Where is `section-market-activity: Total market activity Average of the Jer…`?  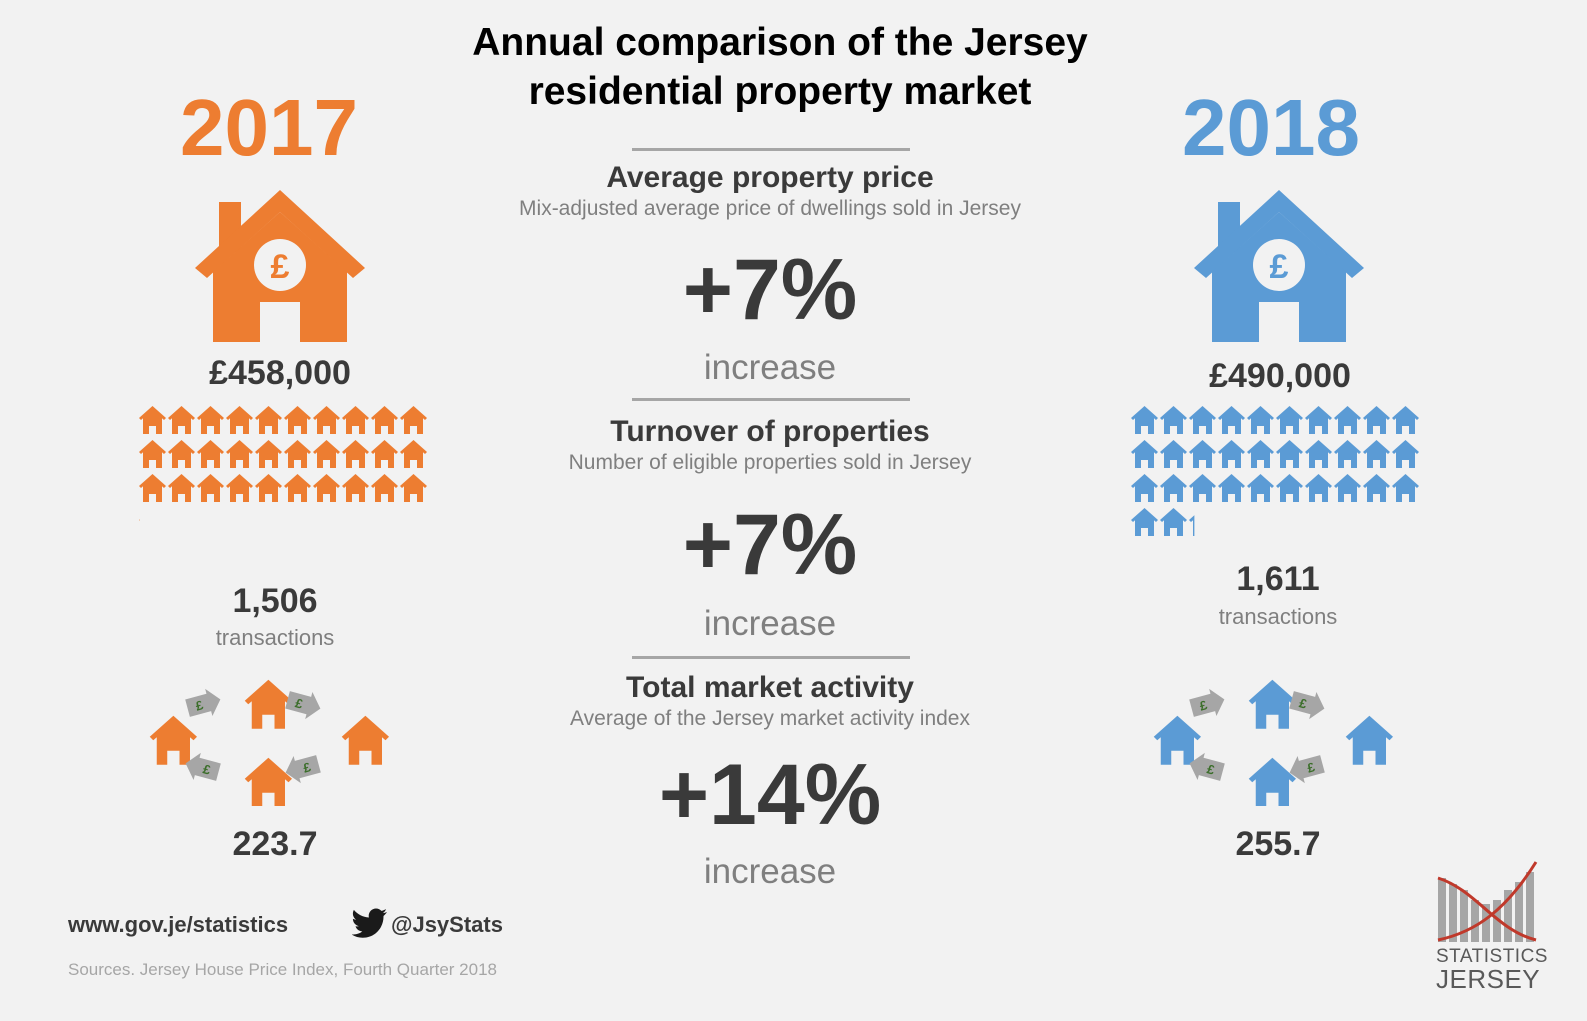 section-market-activity: Total market activity Average of the Jer… is located at coordinates (770, 701).